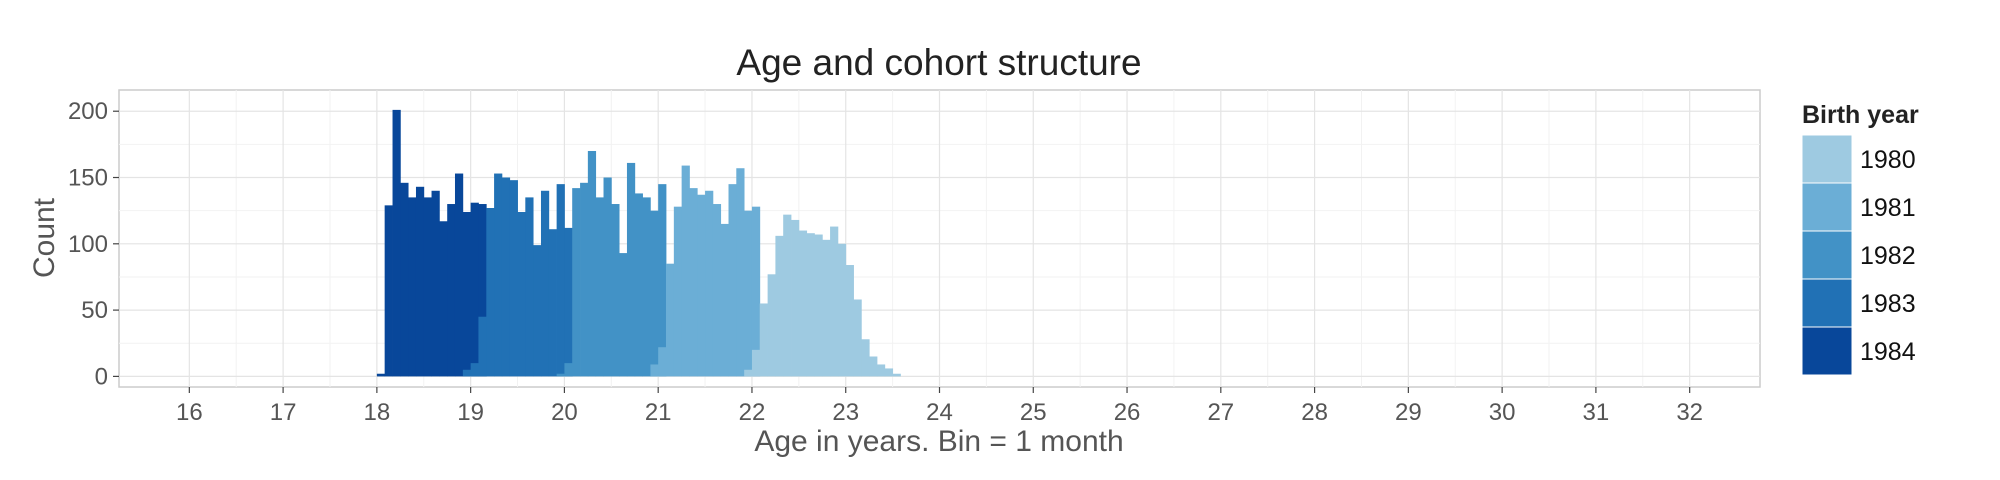 The image size is (2000, 480). Describe the element at coordinates (1033, 412) in the screenshot. I see `x-tick-label: 25` at that location.